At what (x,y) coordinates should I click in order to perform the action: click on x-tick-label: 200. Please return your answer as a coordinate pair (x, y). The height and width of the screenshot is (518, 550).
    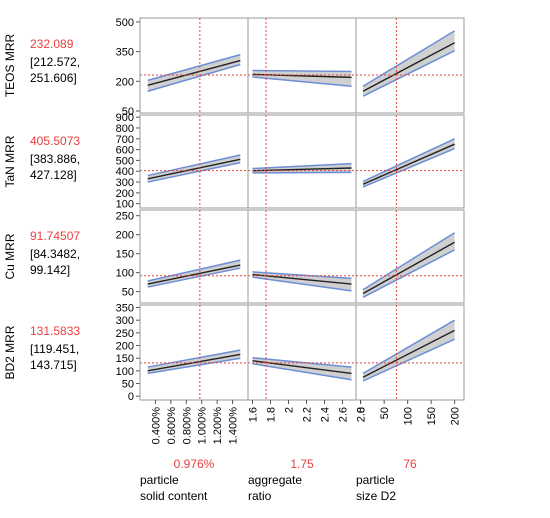
    Looking at the image, I should click on (456, 416).